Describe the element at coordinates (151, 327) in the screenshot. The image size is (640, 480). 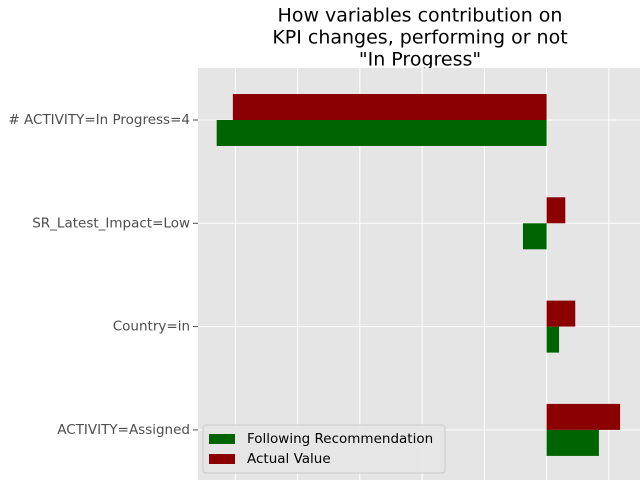
I see `y-tick-label: Country=in` at that location.